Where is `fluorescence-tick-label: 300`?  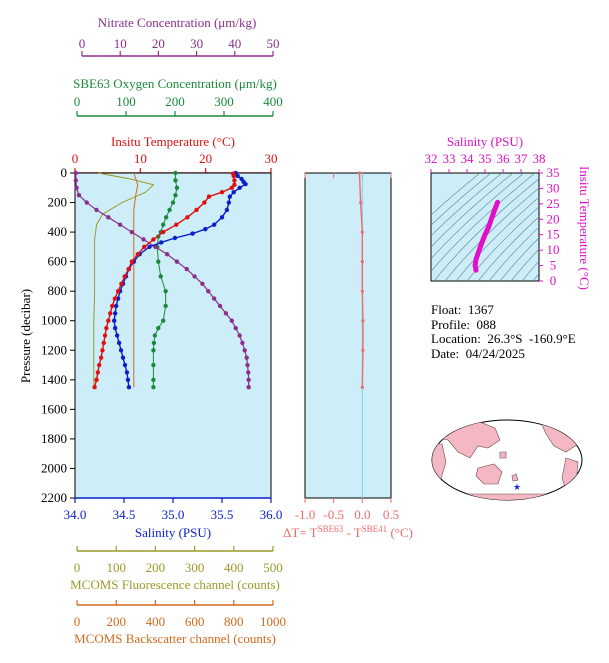 fluorescence-tick-label: 300 is located at coordinates (195, 567).